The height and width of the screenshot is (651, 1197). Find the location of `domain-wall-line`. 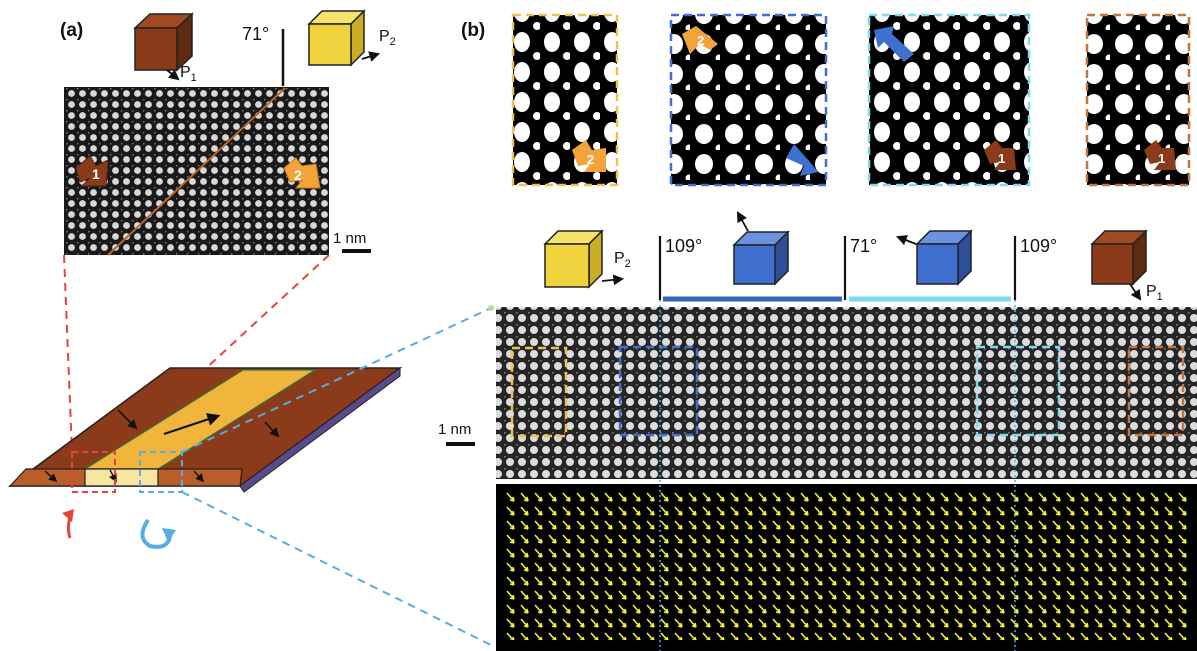

domain-wall-line is located at coordinates (196, 171).